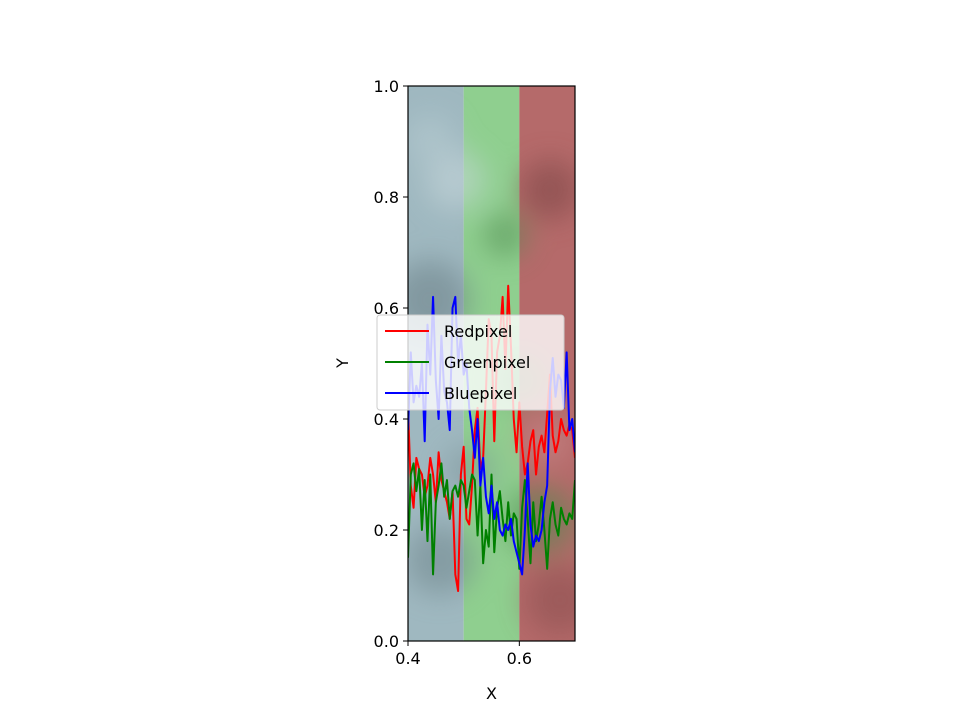 The image size is (960, 720). I want to click on legend-box, so click(470, 362).